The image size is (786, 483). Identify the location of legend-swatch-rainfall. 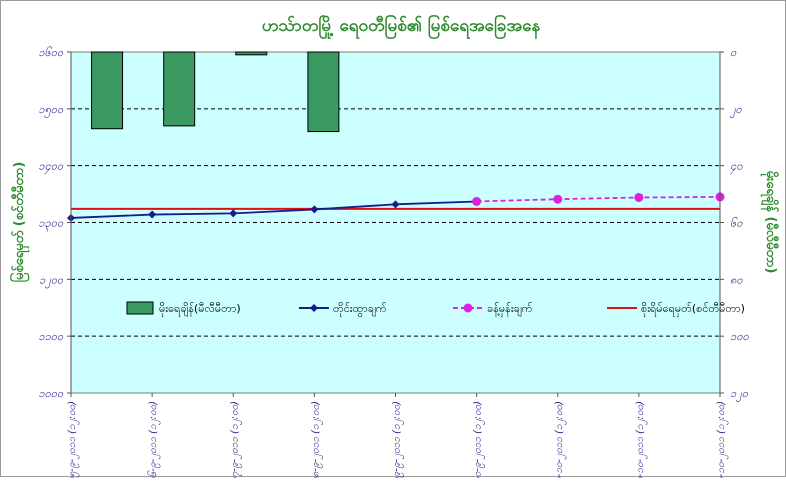
(140, 308).